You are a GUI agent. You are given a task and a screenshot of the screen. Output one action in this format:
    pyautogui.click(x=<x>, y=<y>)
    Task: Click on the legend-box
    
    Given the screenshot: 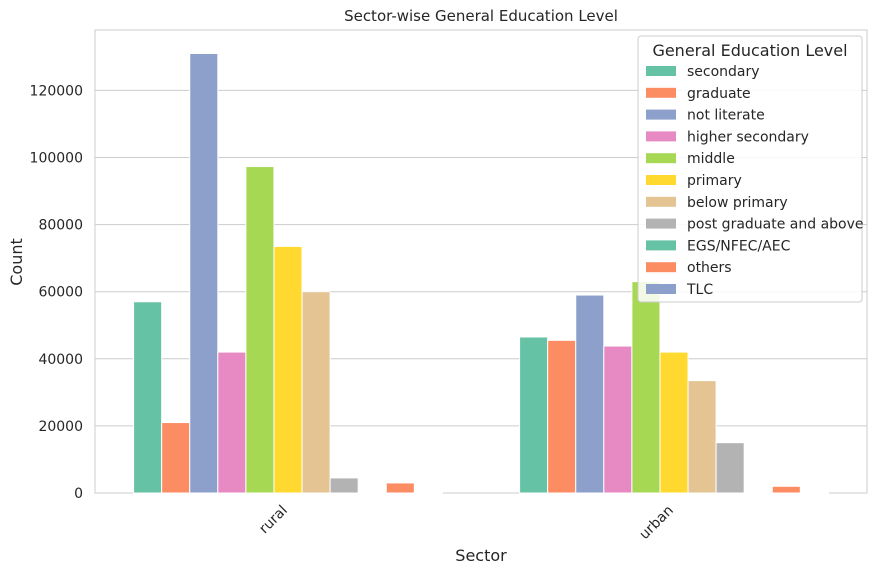 What is the action you would take?
    pyautogui.click(x=750, y=169)
    